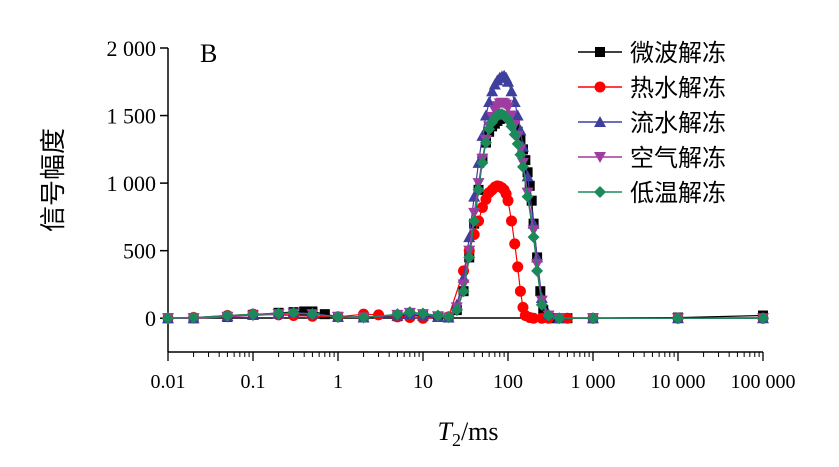 This screenshot has width=839, height=467. Describe the element at coordinates (480, 431) in the screenshot. I see `x-axis-label-unit: /ms` at that location.